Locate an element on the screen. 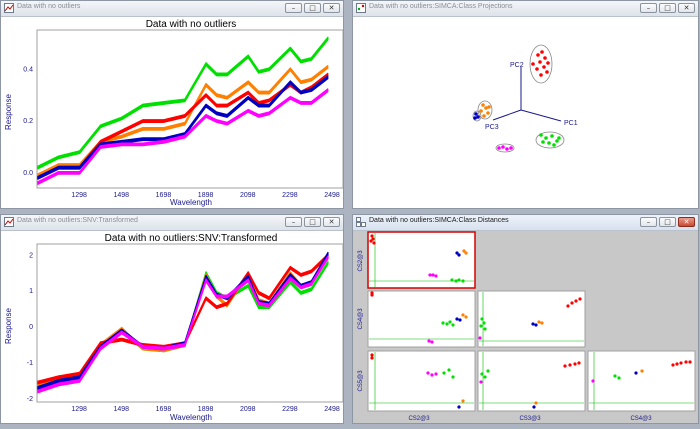  cell-cs5-vs-cs2 is located at coordinates (421, 381).